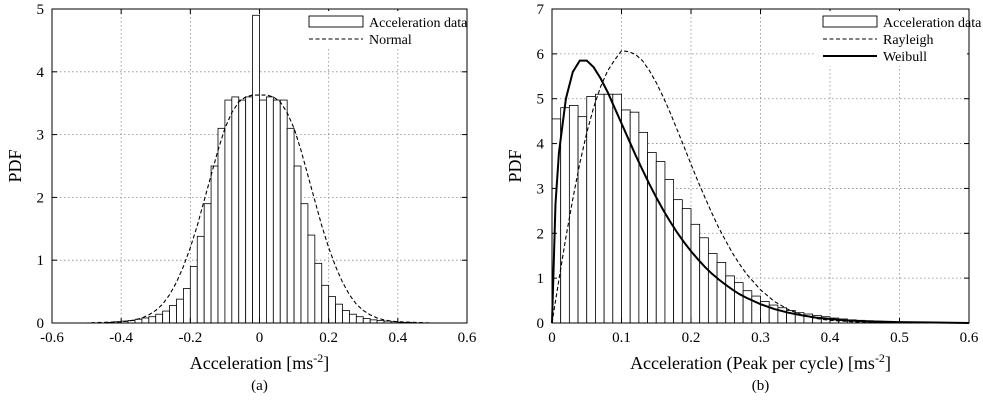 The image size is (983, 416). What do you see at coordinates (52, 338) in the screenshot?
I see `x-tick-label: -0.6` at bounding box center [52, 338].